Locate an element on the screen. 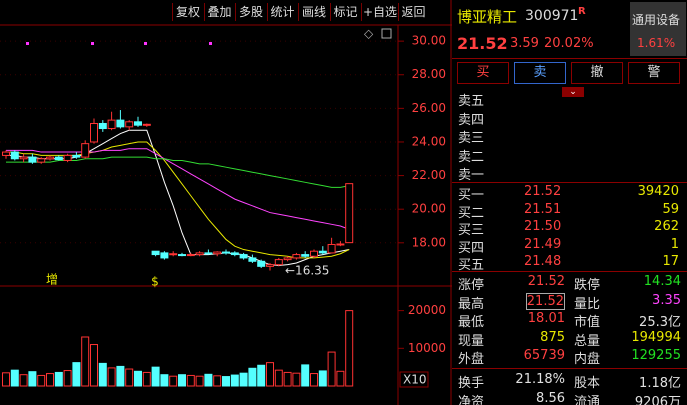 The width and height of the screenshot is (687, 405). sector-change: 1.61% is located at coordinates (656, 43).